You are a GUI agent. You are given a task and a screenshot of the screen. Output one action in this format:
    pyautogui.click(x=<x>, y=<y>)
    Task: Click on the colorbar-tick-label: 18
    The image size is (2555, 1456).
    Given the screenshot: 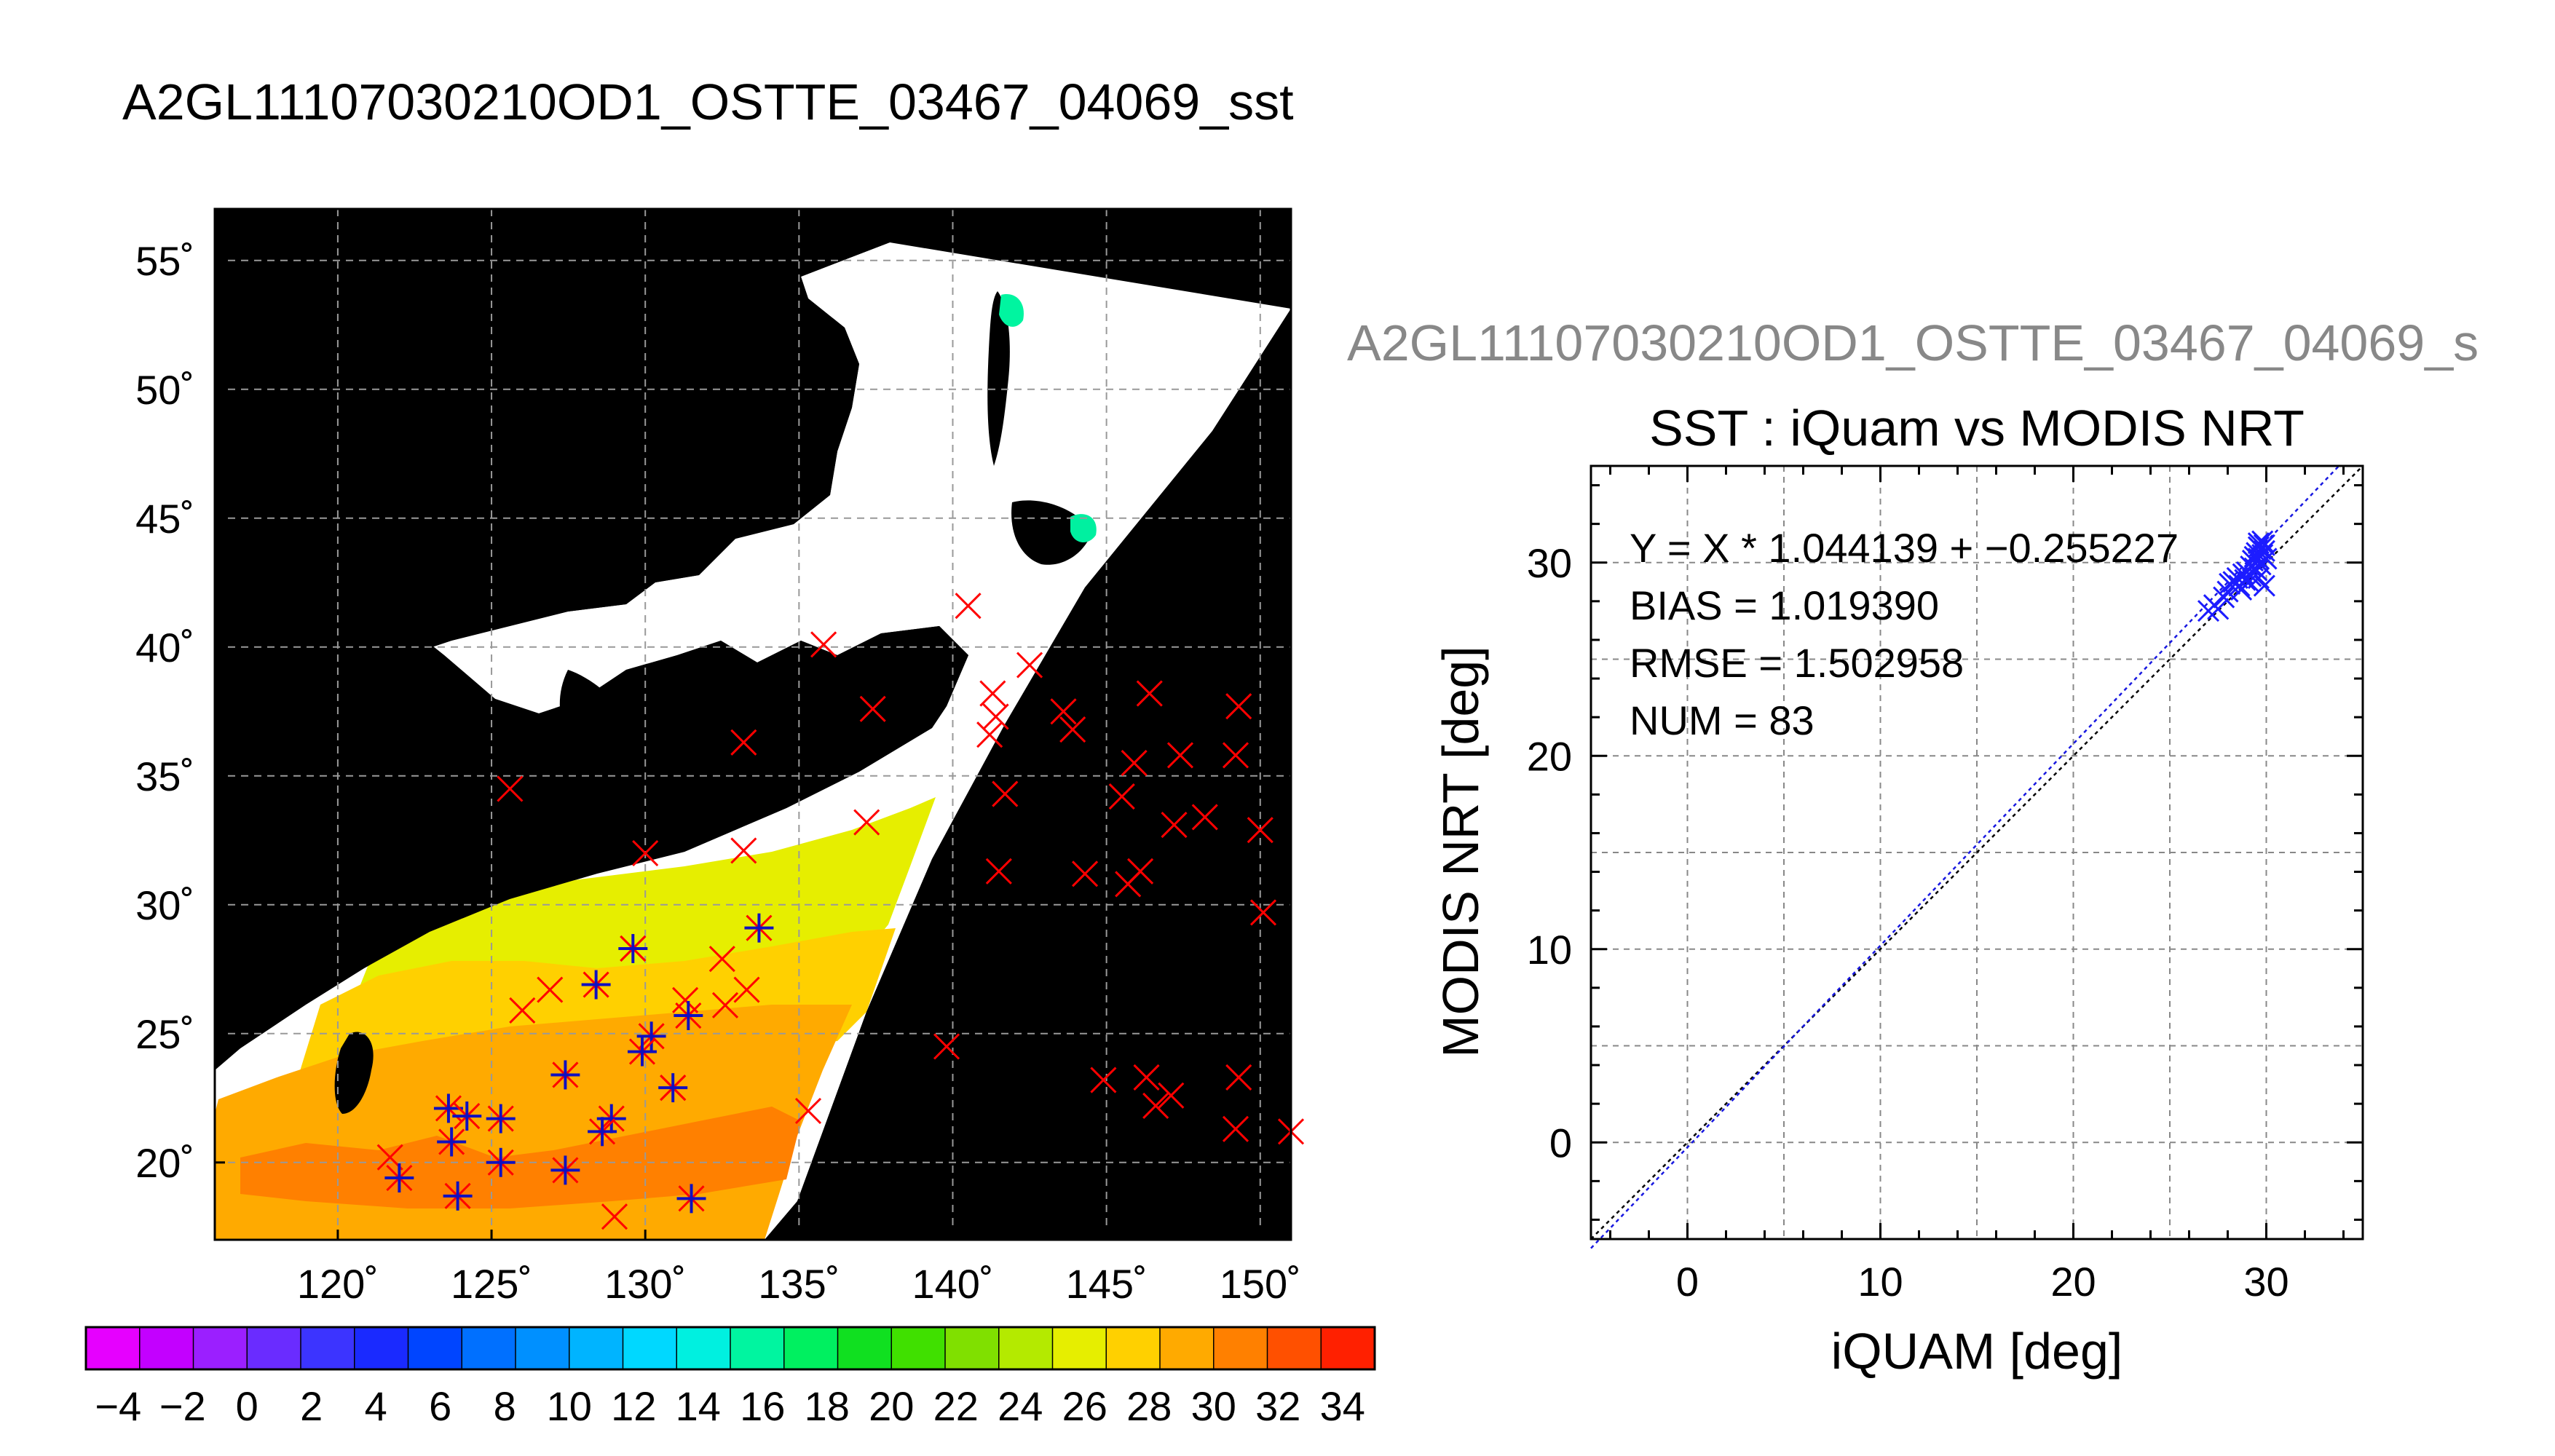 What is the action you would take?
    pyautogui.click(x=827, y=1406)
    